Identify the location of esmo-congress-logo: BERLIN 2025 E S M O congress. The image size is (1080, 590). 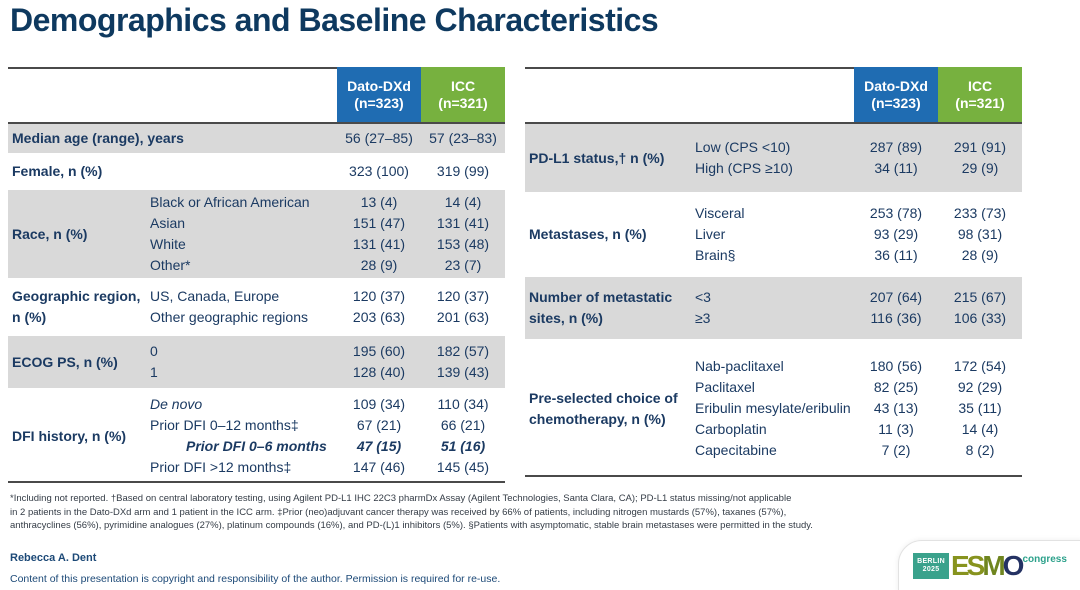
(990, 566).